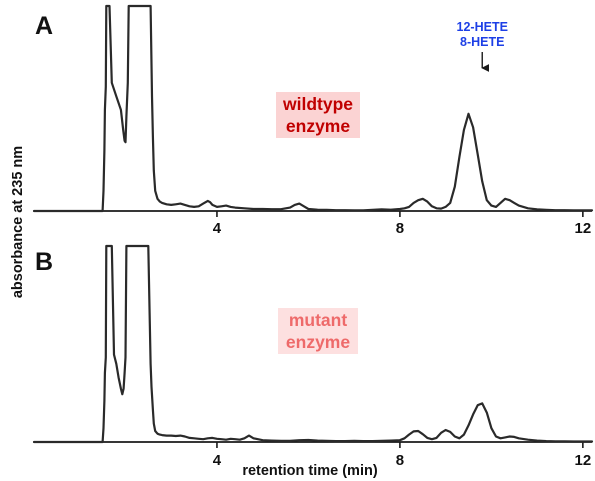  I want to click on peak-annotation-label: 8-HETE, so click(482, 42).